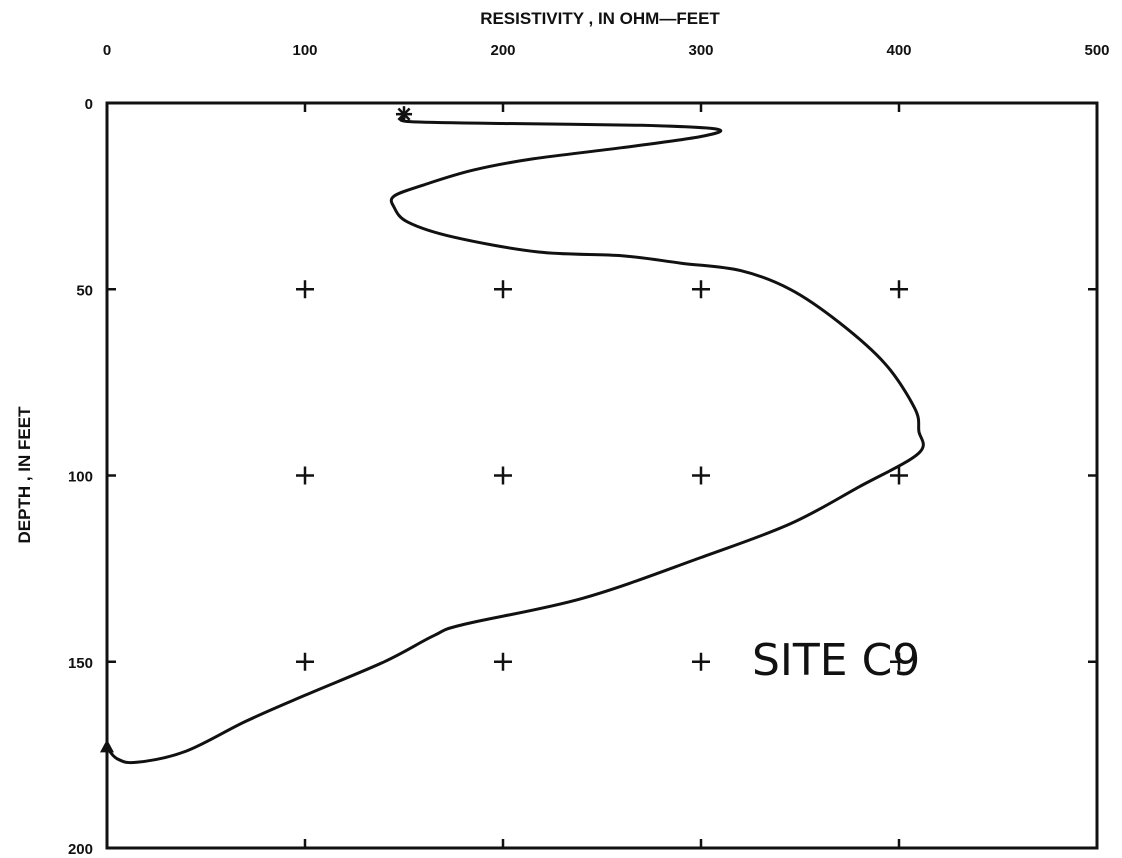 The image size is (1122, 858). I want to click on y-tick-labels: 0 50 100 150 200, so click(80, 477).